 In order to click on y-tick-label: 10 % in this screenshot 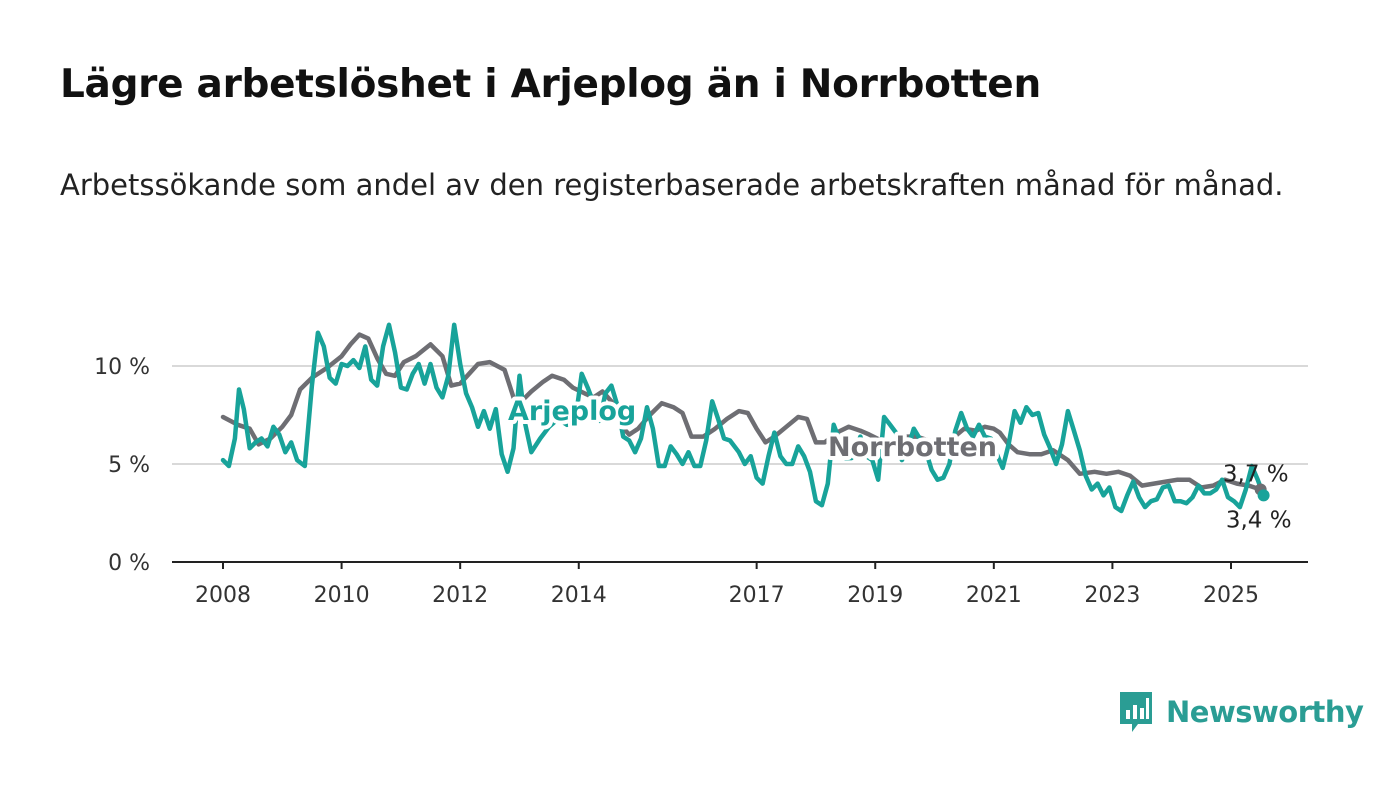, I will do `click(122, 367)`.